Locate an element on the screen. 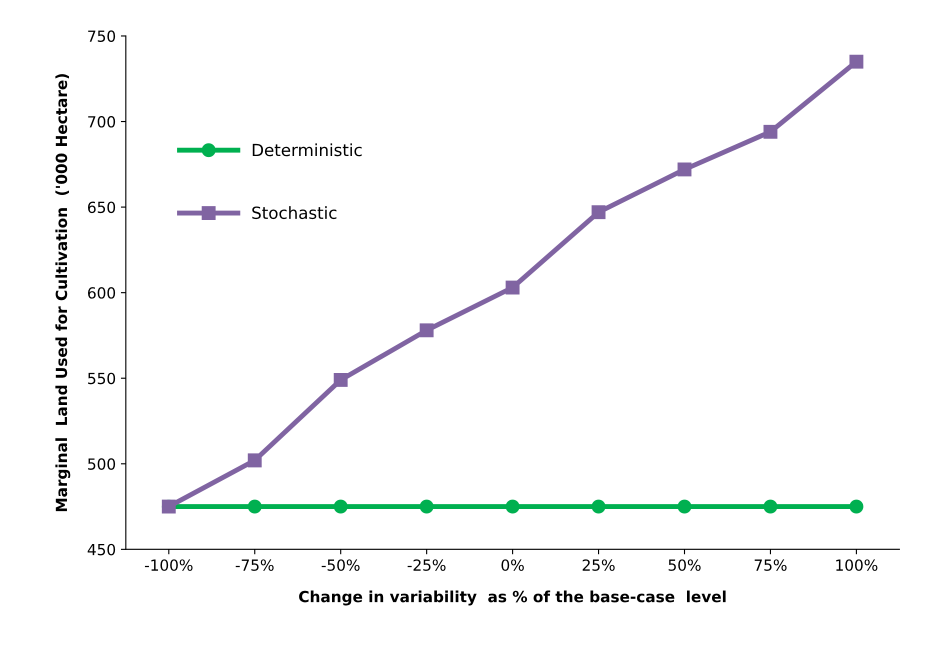  y-tick-label: 500 is located at coordinates (102, 464).